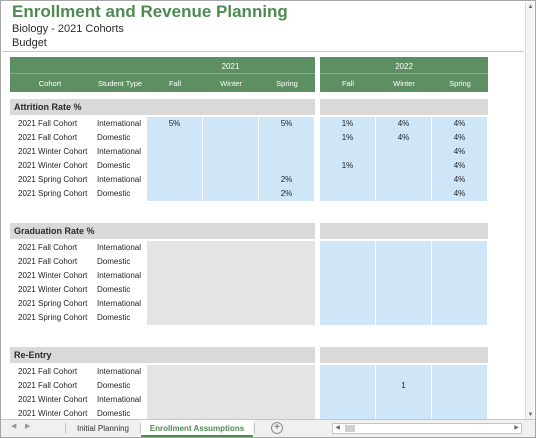  I want to click on triangle-right-icon: ▶, so click(28, 426).